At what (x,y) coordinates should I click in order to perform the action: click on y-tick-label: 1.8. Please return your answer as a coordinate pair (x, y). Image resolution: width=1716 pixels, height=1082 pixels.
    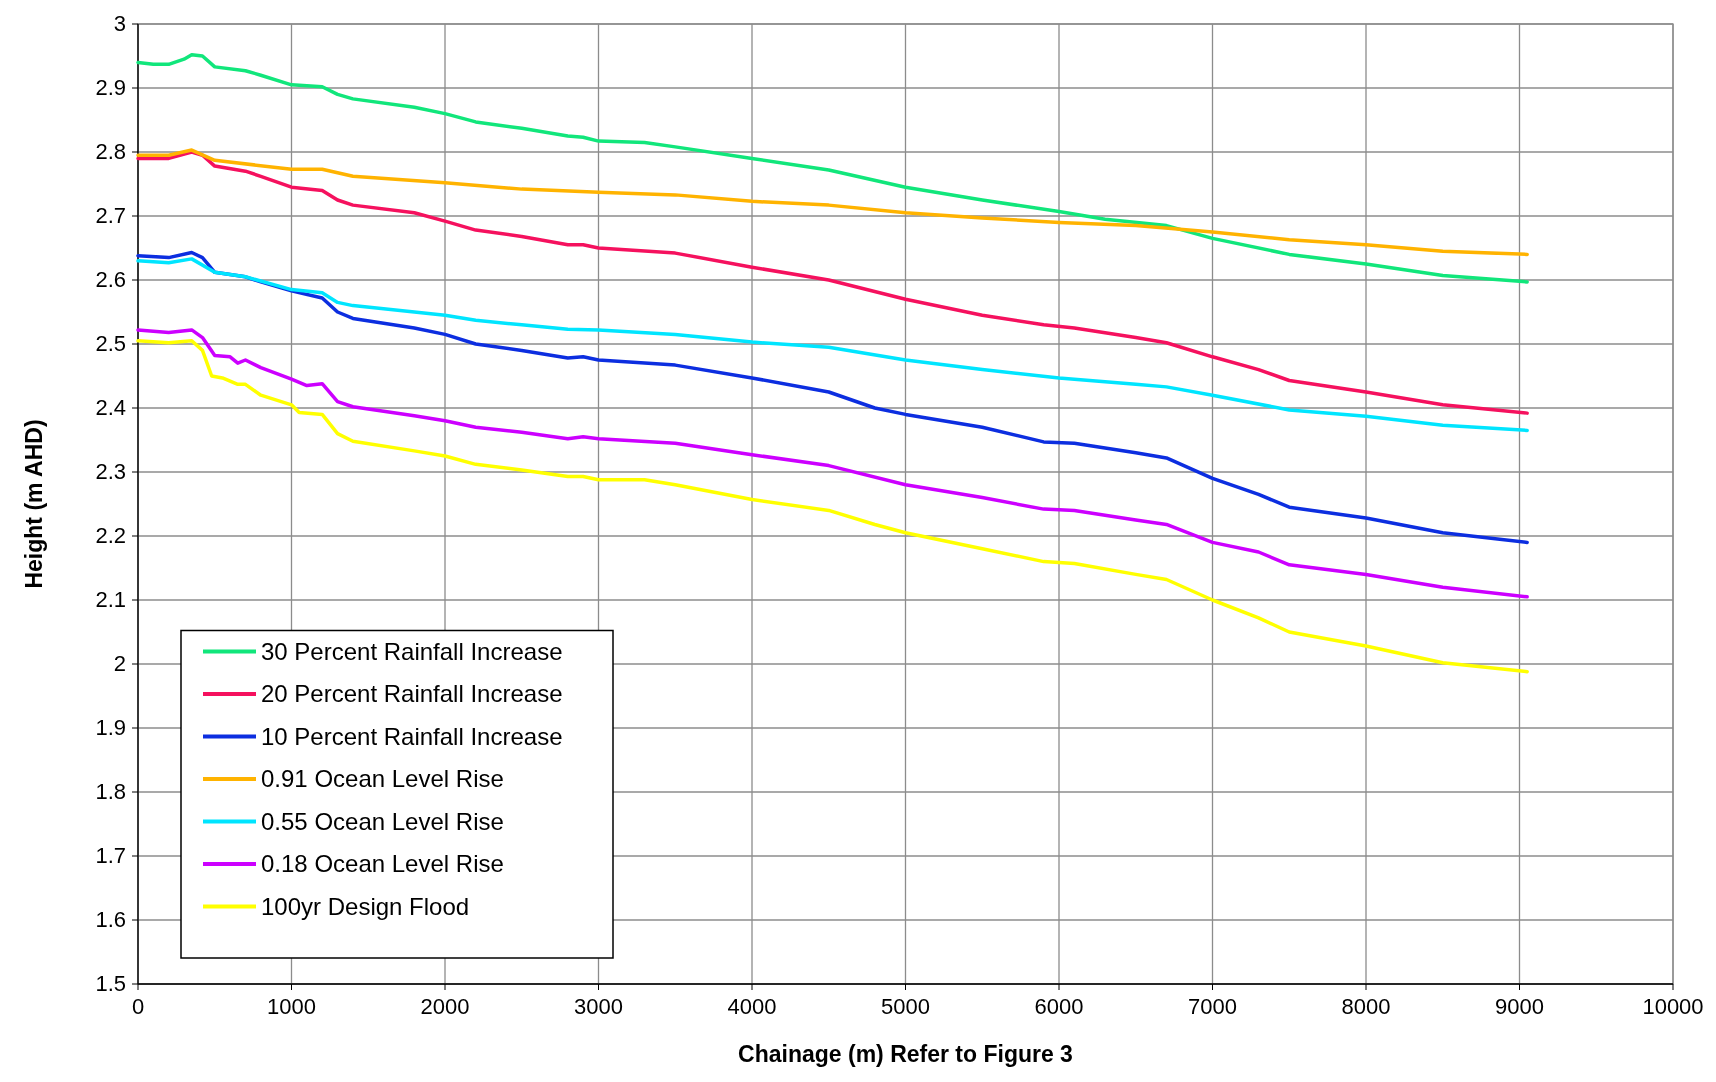
    Looking at the image, I should click on (110, 791).